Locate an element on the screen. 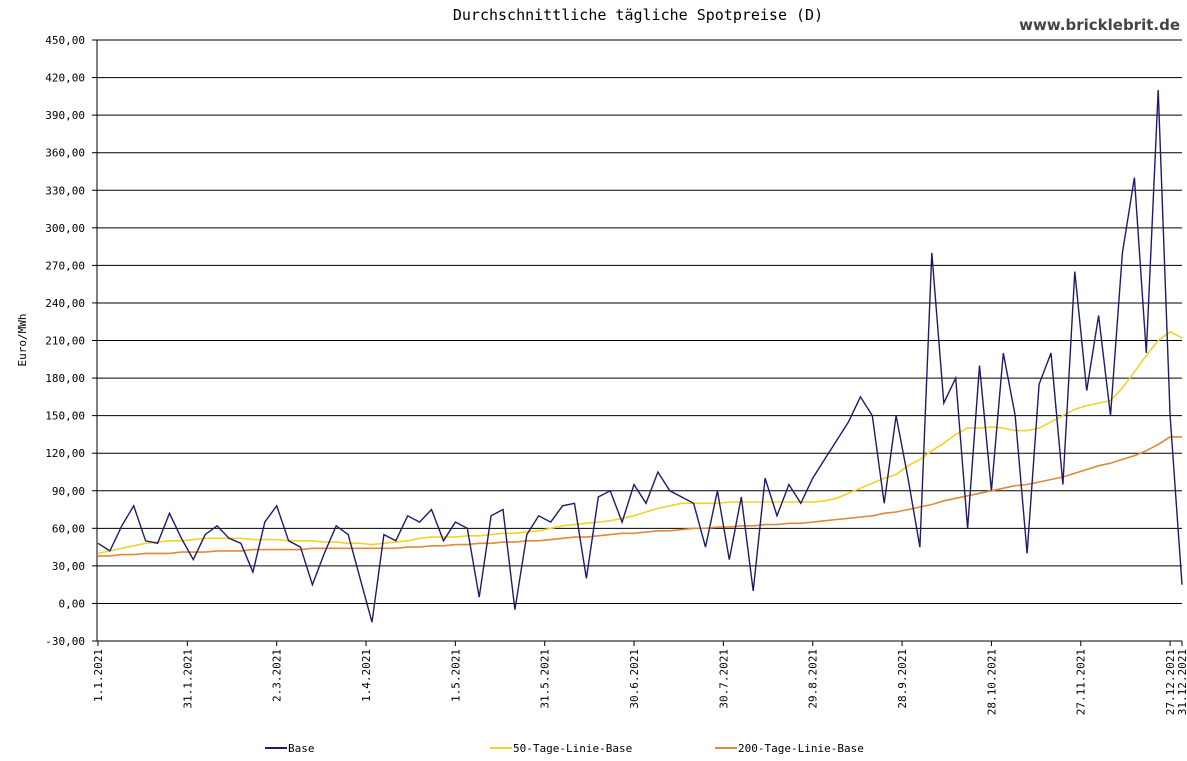  x-tick-label: 27.12.2021 is located at coordinates (1170, 682).